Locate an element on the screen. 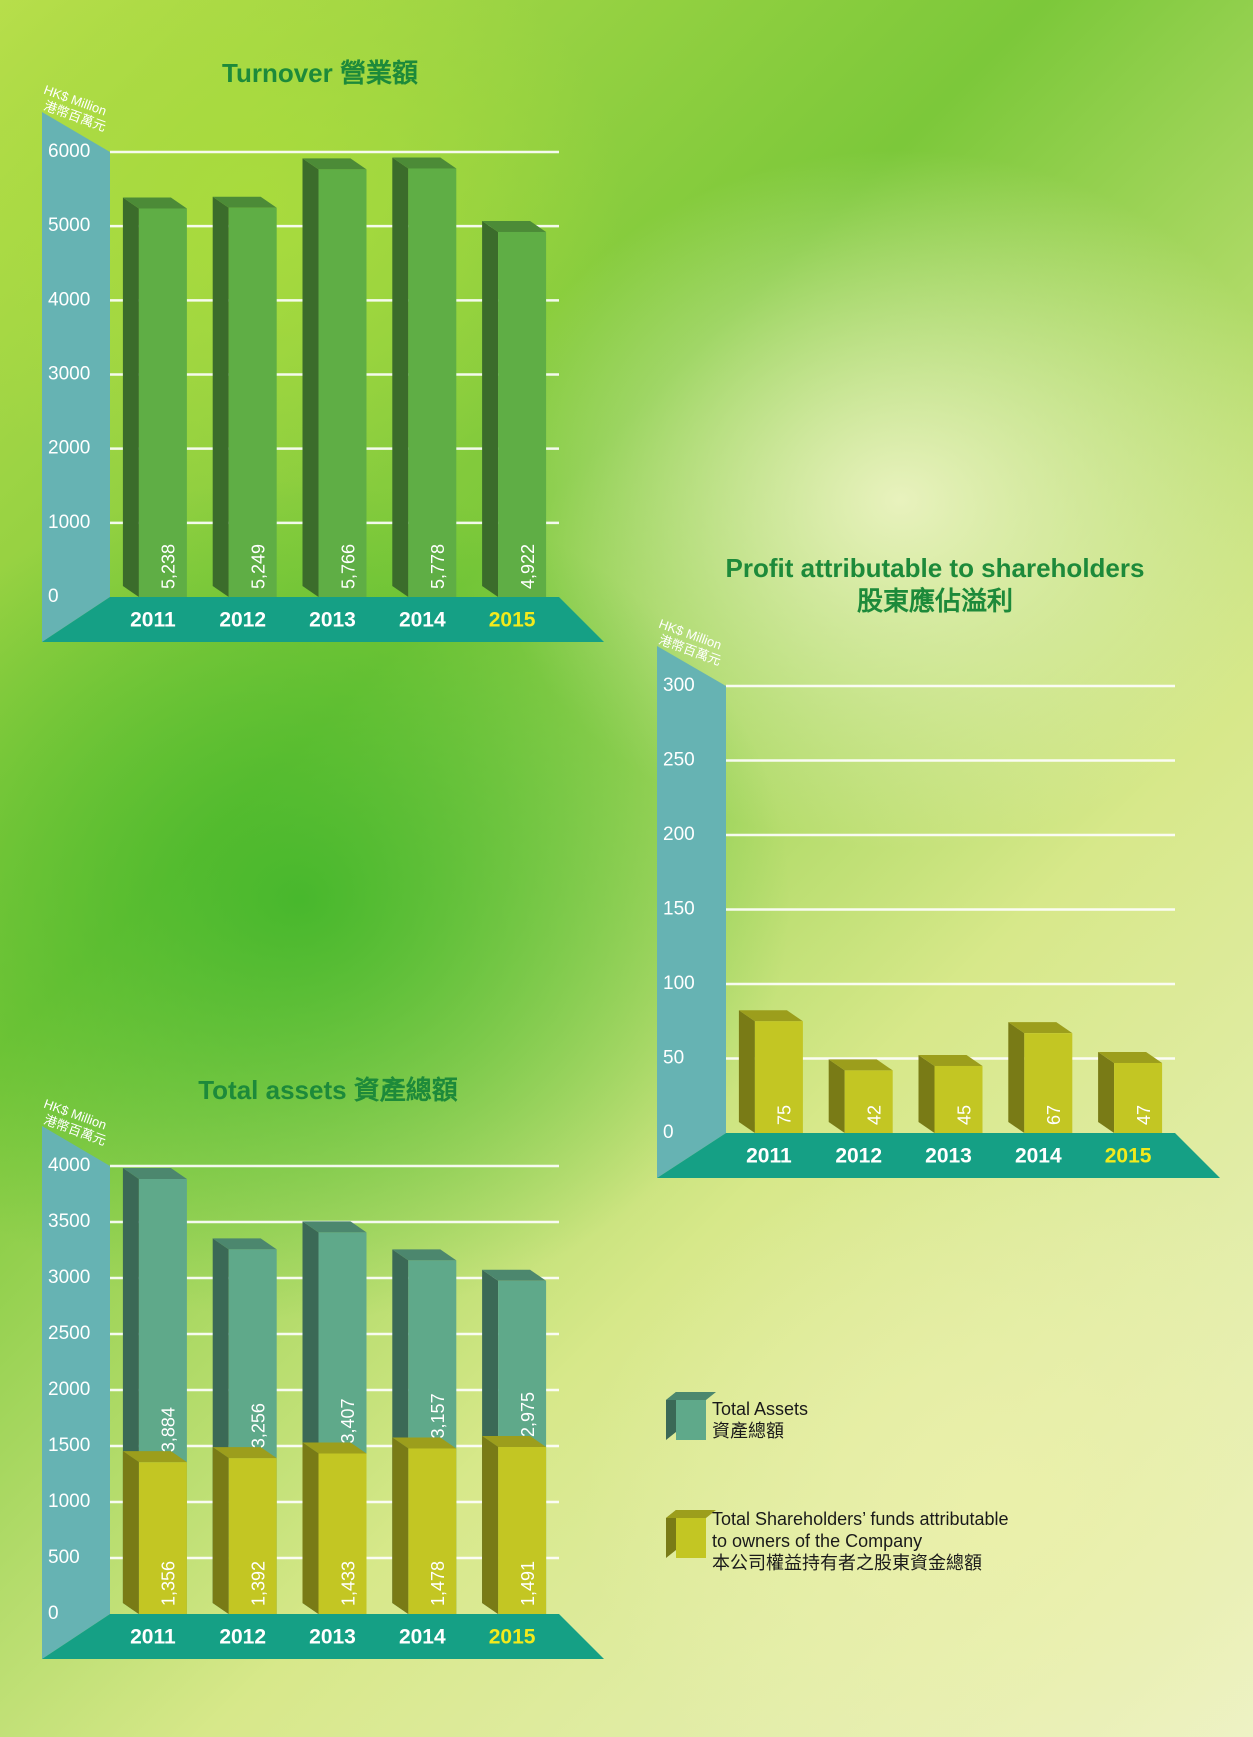  y-tick-label: 6000 is located at coordinates (69, 151).